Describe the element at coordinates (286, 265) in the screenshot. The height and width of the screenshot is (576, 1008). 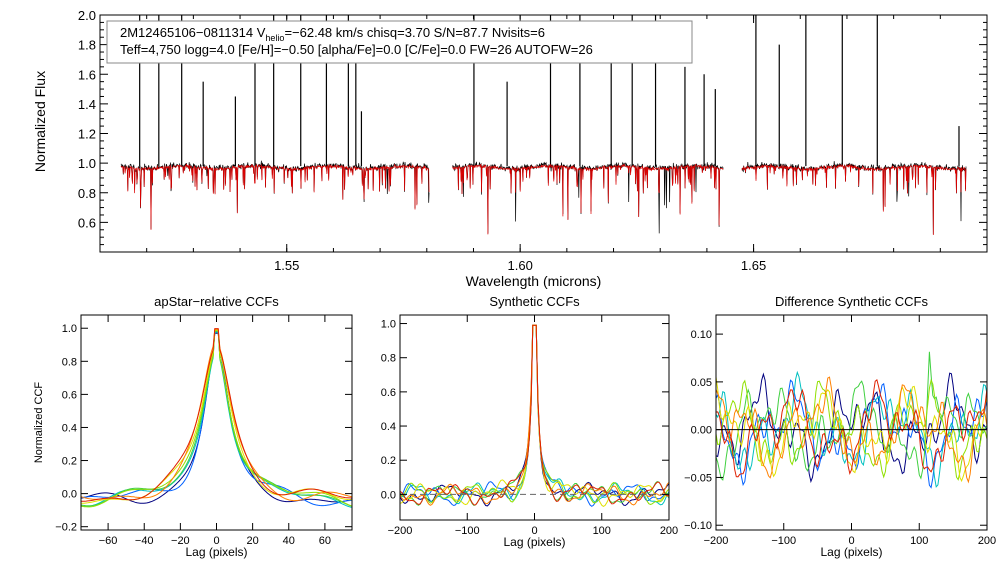
I see `x-tick-label: 1.55` at that location.